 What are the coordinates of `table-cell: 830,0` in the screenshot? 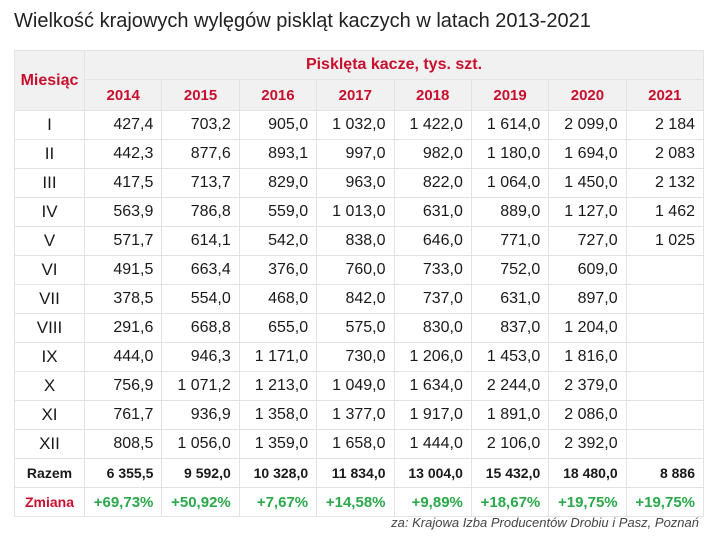 It's located at (432, 328).